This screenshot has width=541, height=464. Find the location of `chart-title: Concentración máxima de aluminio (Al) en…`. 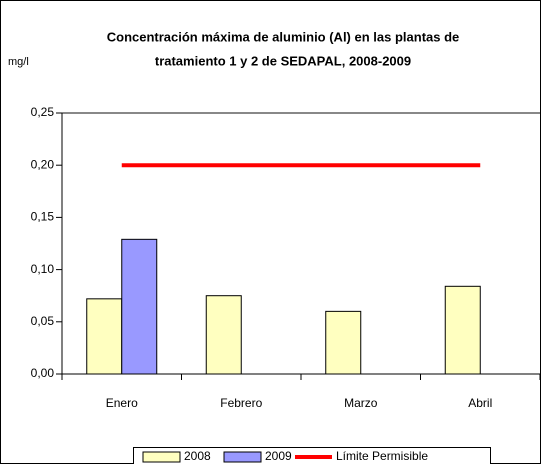

chart-title: Concentración máxima de aluminio (Al) en… is located at coordinates (283, 36).